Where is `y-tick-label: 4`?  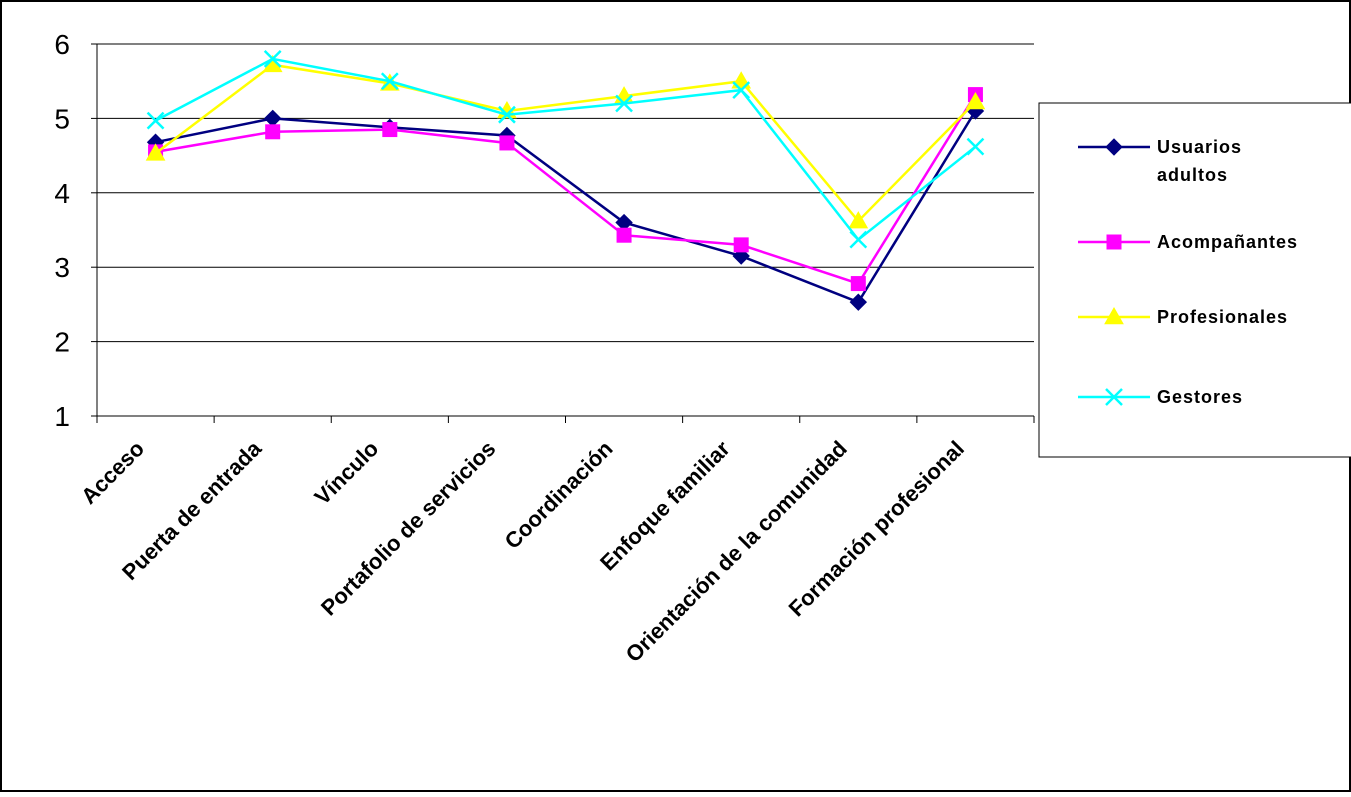
y-tick-label: 4 is located at coordinates (62, 193).